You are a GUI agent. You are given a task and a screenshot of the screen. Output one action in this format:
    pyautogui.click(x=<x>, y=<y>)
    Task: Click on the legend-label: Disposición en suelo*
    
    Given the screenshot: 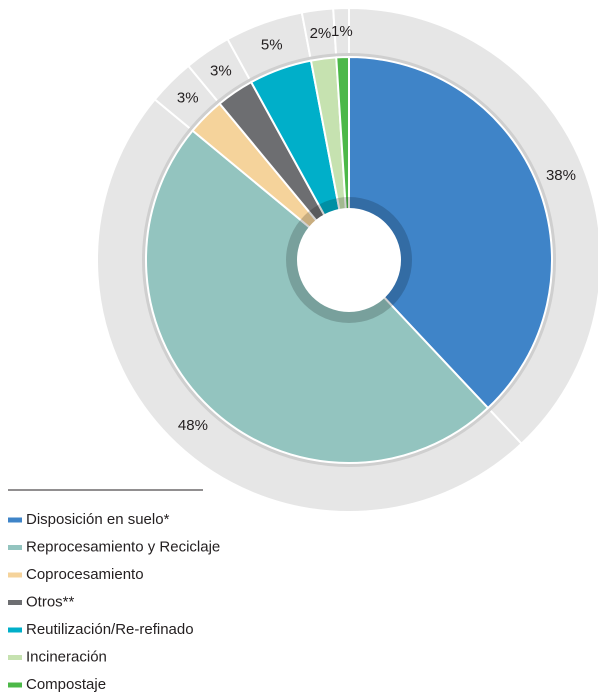 What is the action you would take?
    pyautogui.click(x=98, y=519)
    